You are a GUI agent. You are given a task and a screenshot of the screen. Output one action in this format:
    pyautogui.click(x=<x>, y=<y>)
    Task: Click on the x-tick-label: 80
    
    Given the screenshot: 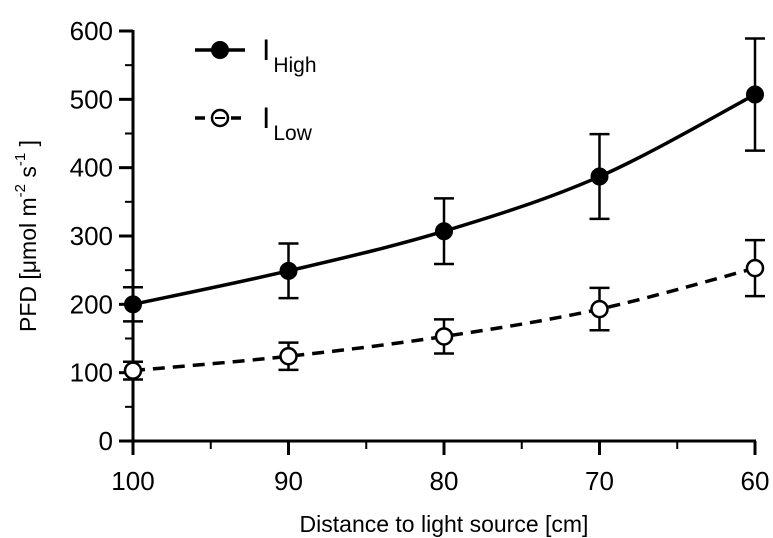 What is the action you would take?
    pyautogui.click(x=444, y=481)
    